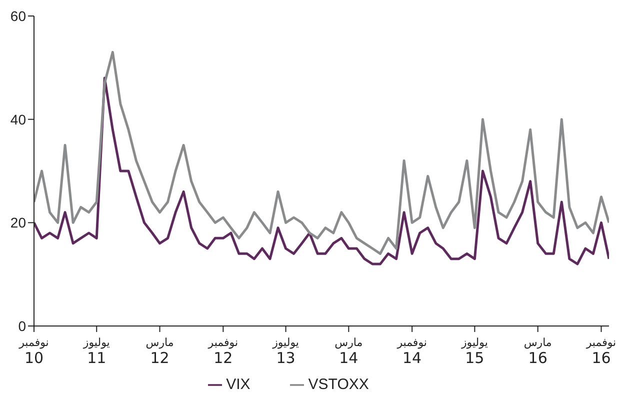  What do you see at coordinates (22, 326) in the screenshot?
I see `y-tick-label: 0` at bounding box center [22, 326].